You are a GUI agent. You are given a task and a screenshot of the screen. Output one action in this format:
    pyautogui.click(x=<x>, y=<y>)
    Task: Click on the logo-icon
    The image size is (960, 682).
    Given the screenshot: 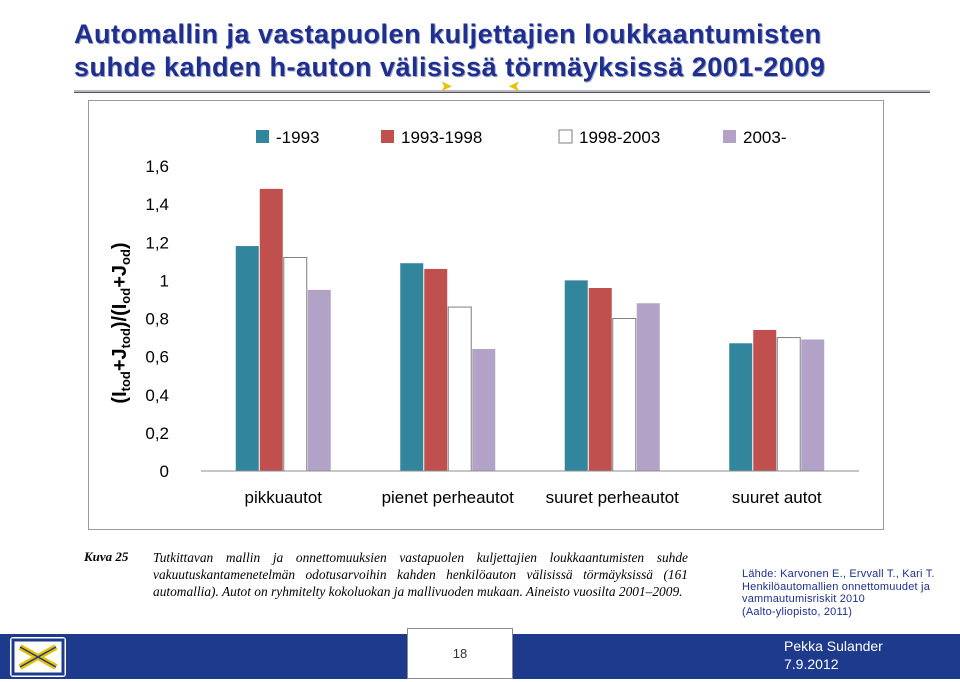 What is the action you would take?
    pyautogui.click(x=38, y=657)
    